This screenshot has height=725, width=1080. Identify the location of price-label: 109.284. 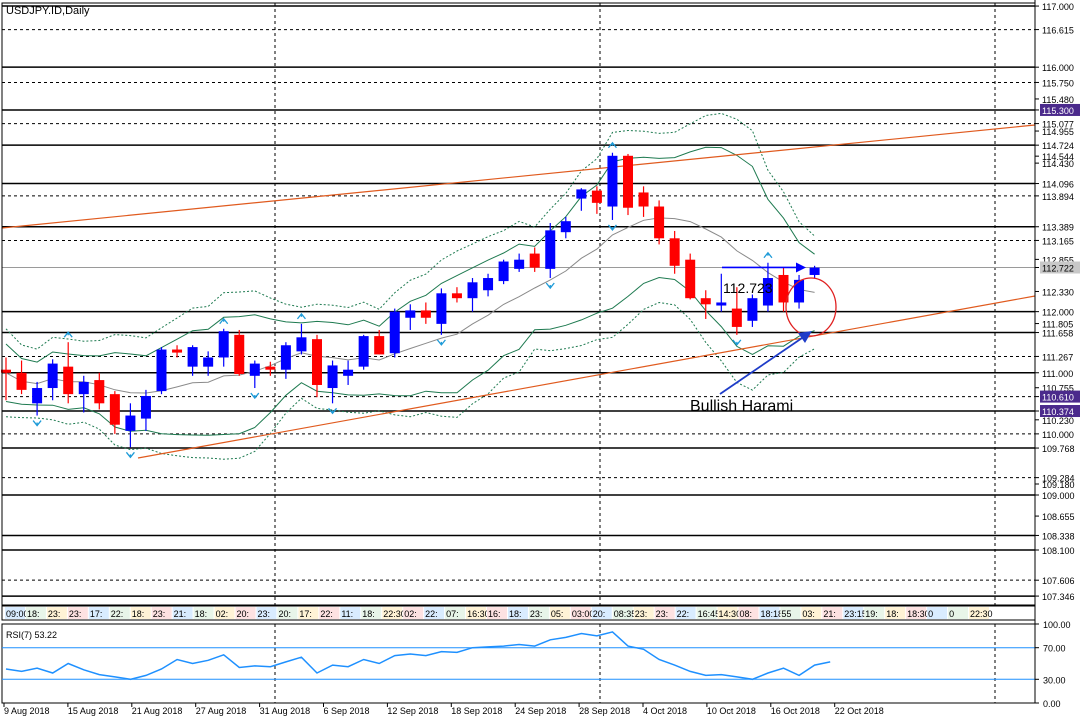
(1058, 479).